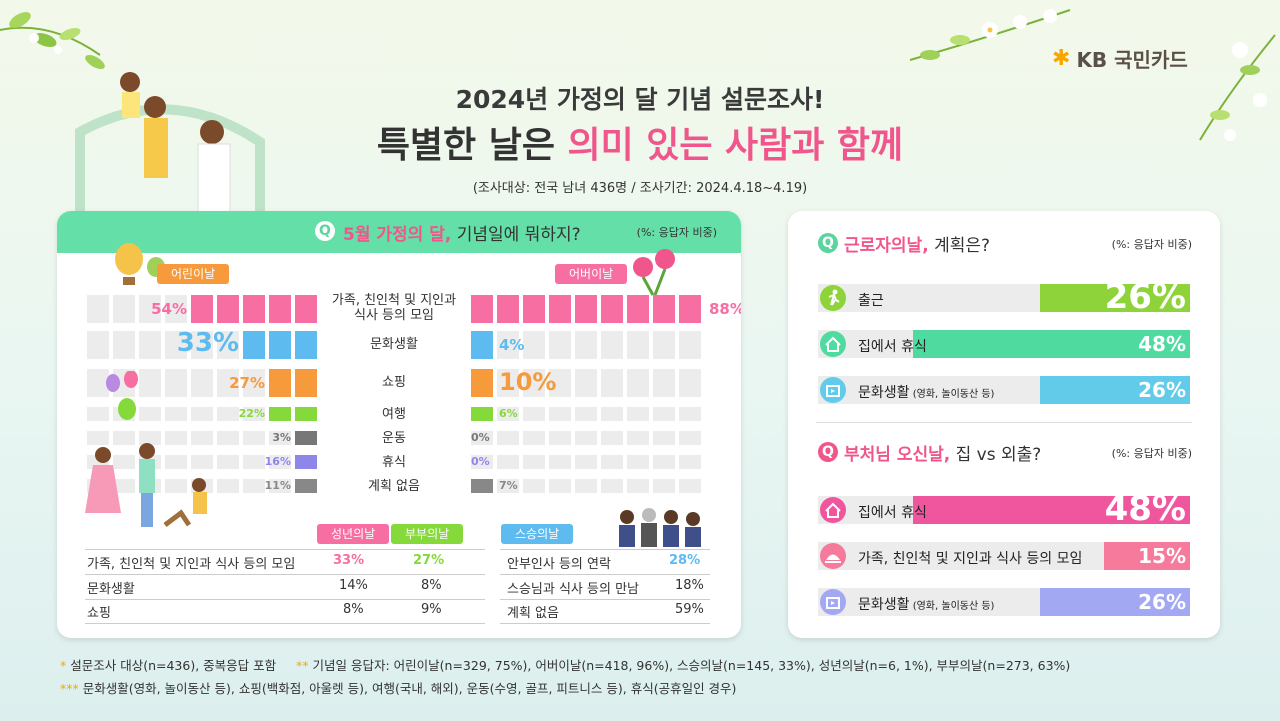  I want to click on option-label-text: 문화생활, so click(884, 605).